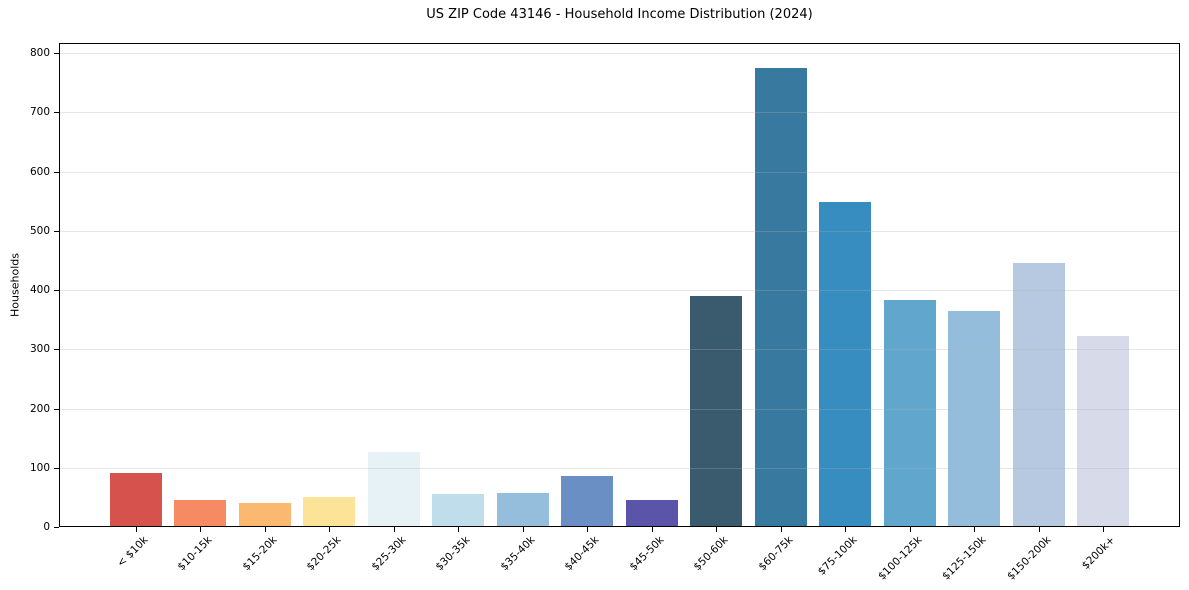 This screenshot has height=590, width=1189. Describe the element at coordinates (39, 171) in the screenshot. I see `y-tick-label-600: 600` at that location.